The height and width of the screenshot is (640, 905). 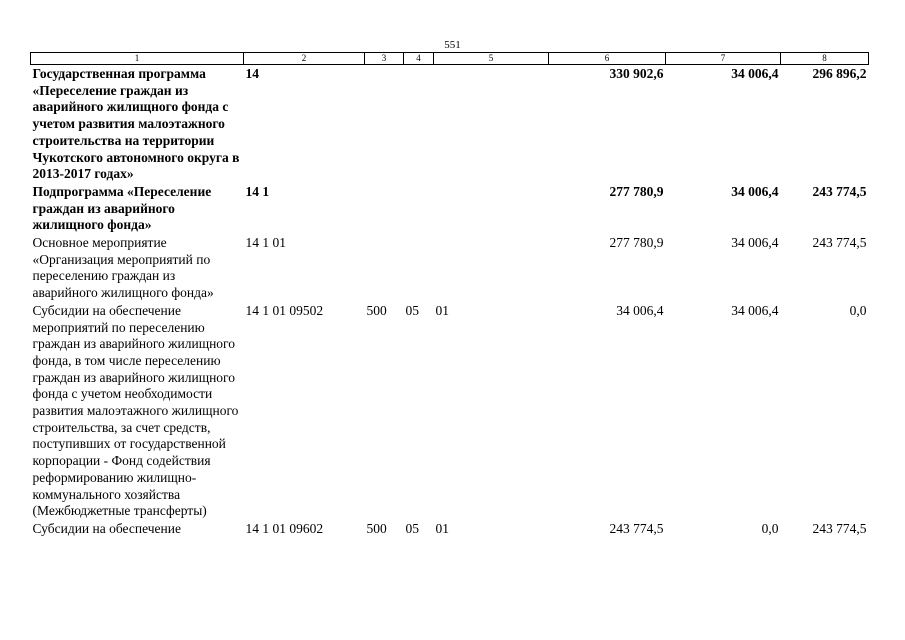 I want to click on header-cell: 7, so click(x=723, y=58).